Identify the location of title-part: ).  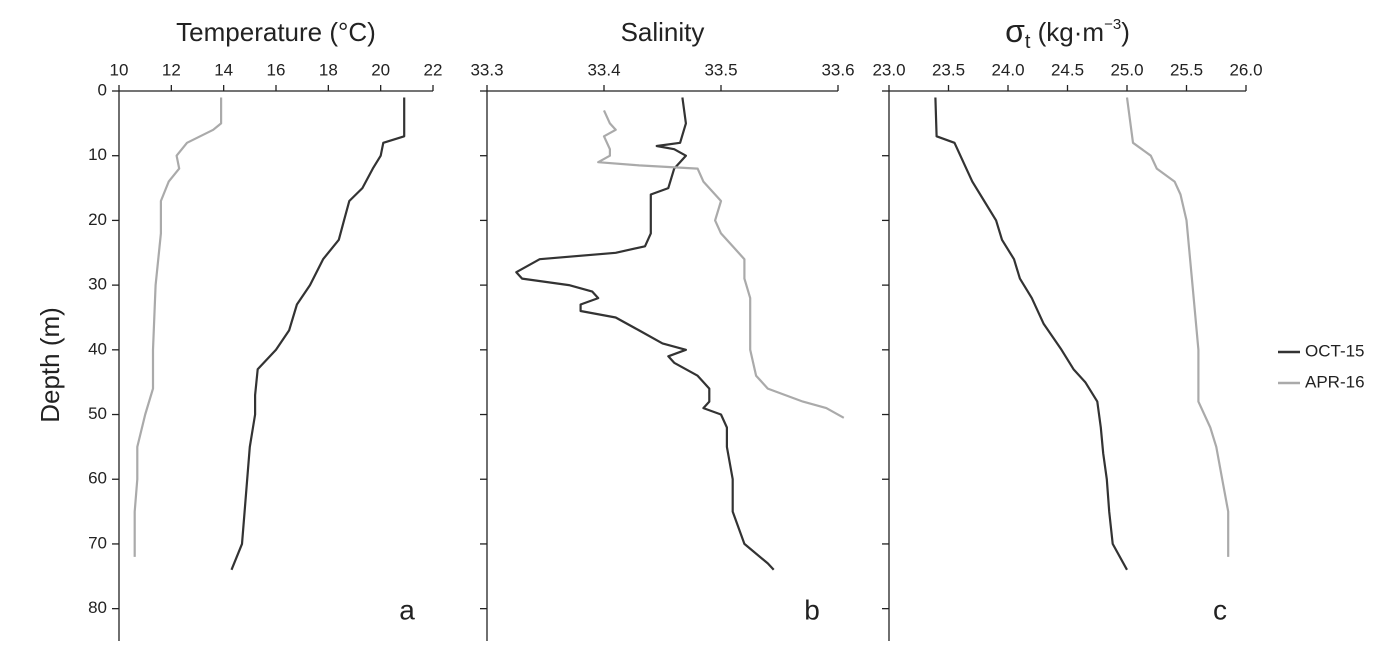
(1125, 32).